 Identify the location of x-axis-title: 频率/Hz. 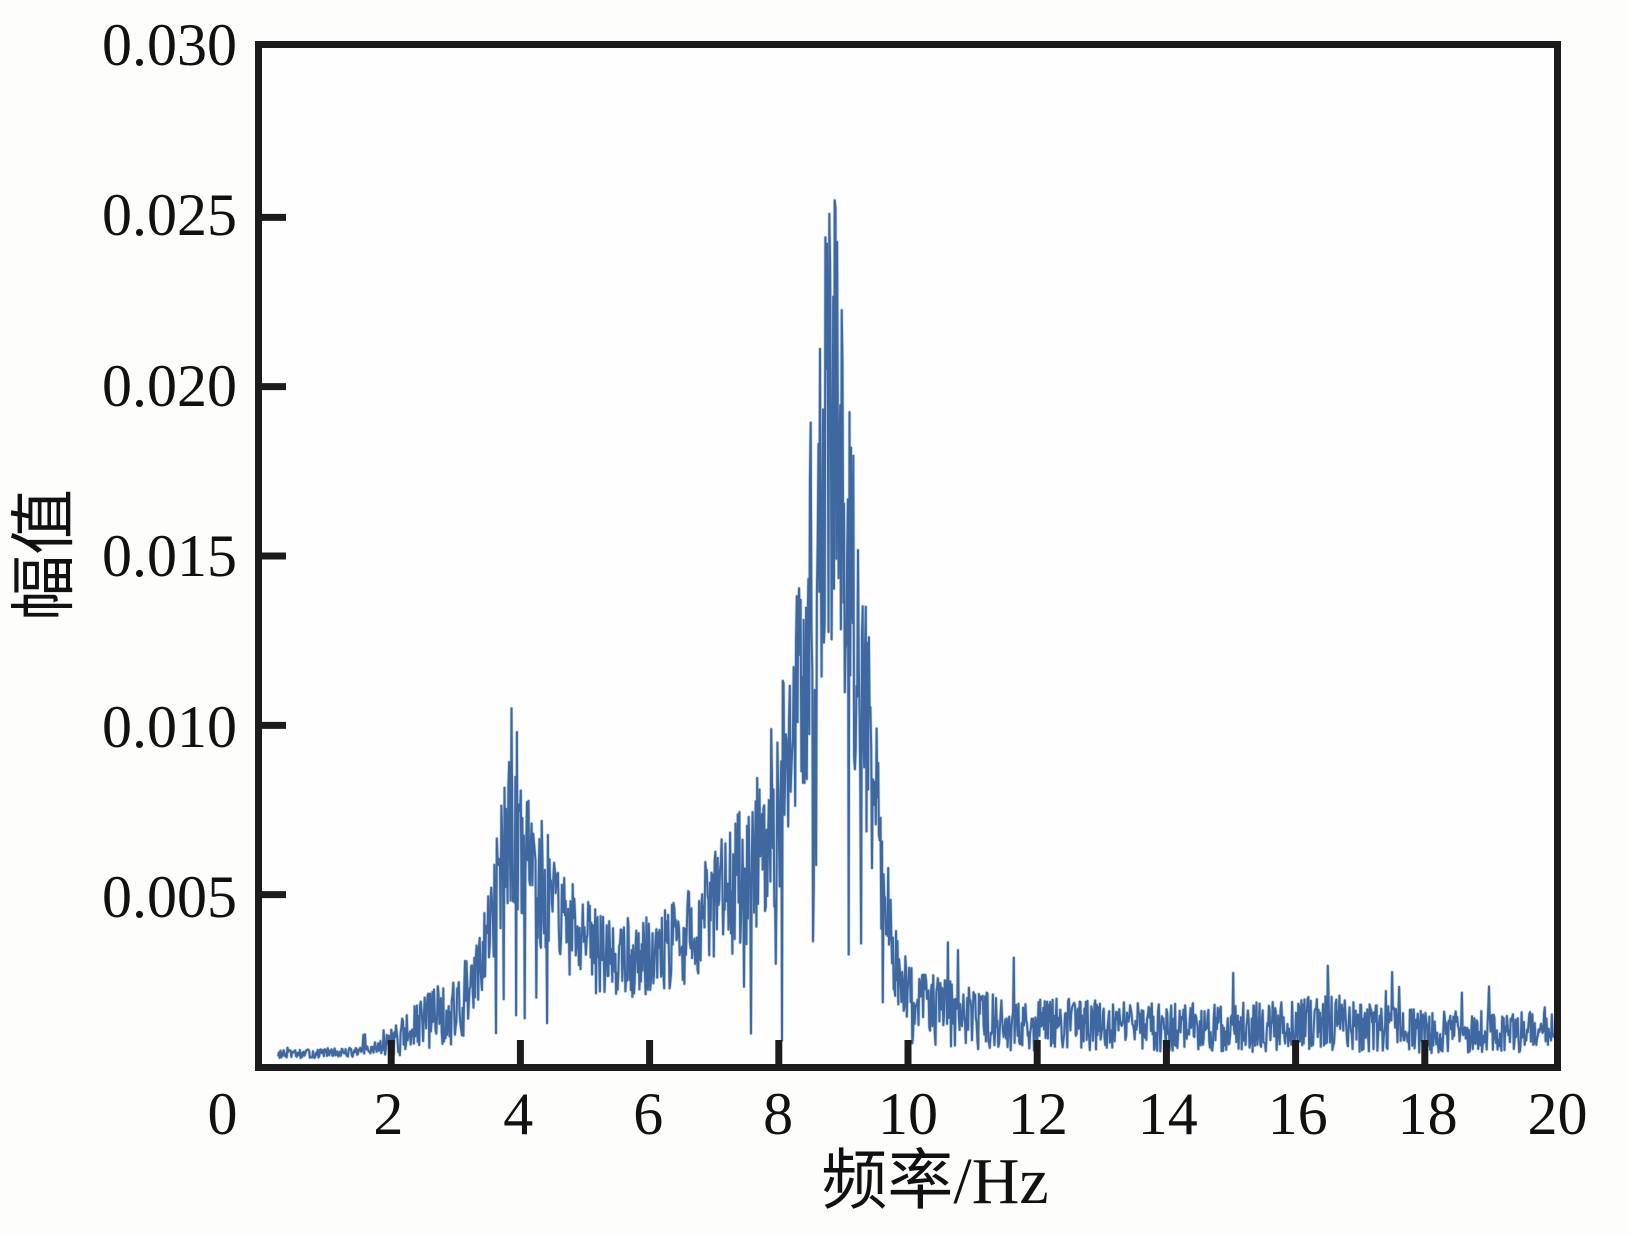
(935, 1181).